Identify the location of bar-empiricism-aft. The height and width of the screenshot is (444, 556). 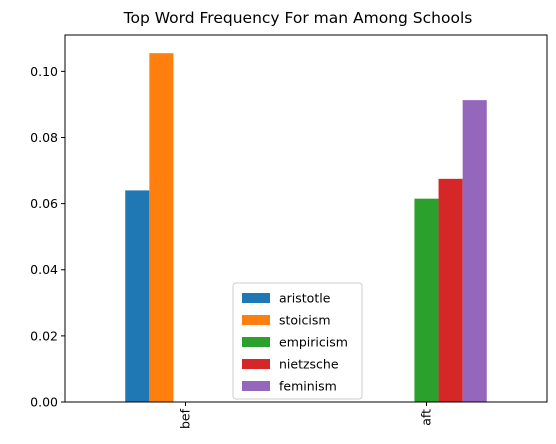
(426, 300).